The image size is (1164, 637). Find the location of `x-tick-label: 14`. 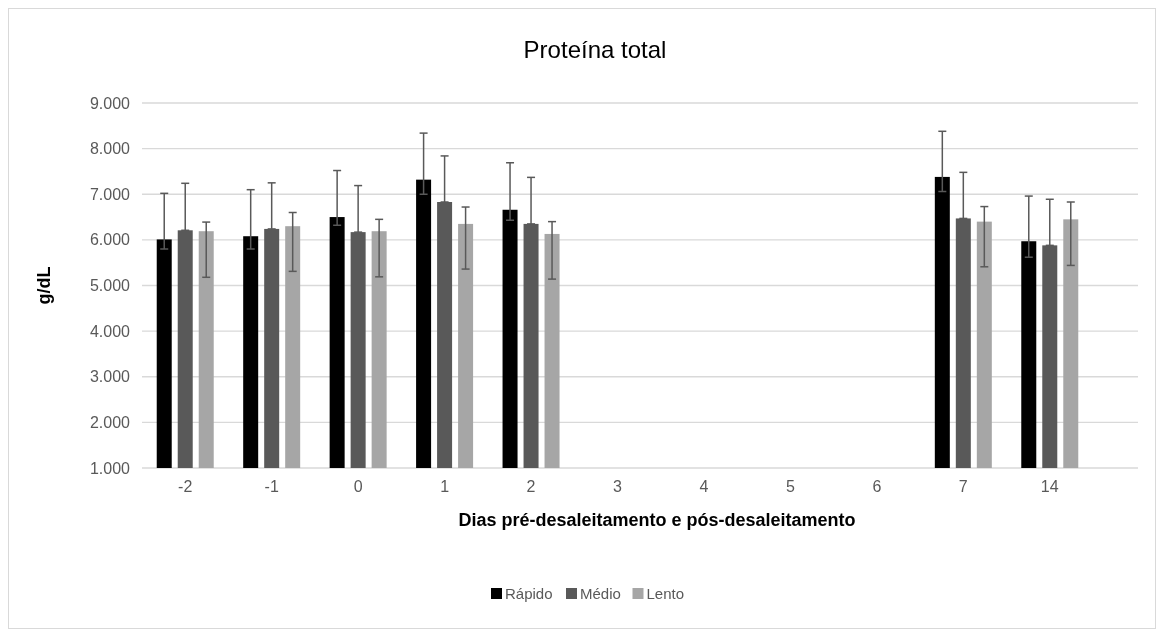

x-tick-label: 14 is located at coordinates (1049, 486).